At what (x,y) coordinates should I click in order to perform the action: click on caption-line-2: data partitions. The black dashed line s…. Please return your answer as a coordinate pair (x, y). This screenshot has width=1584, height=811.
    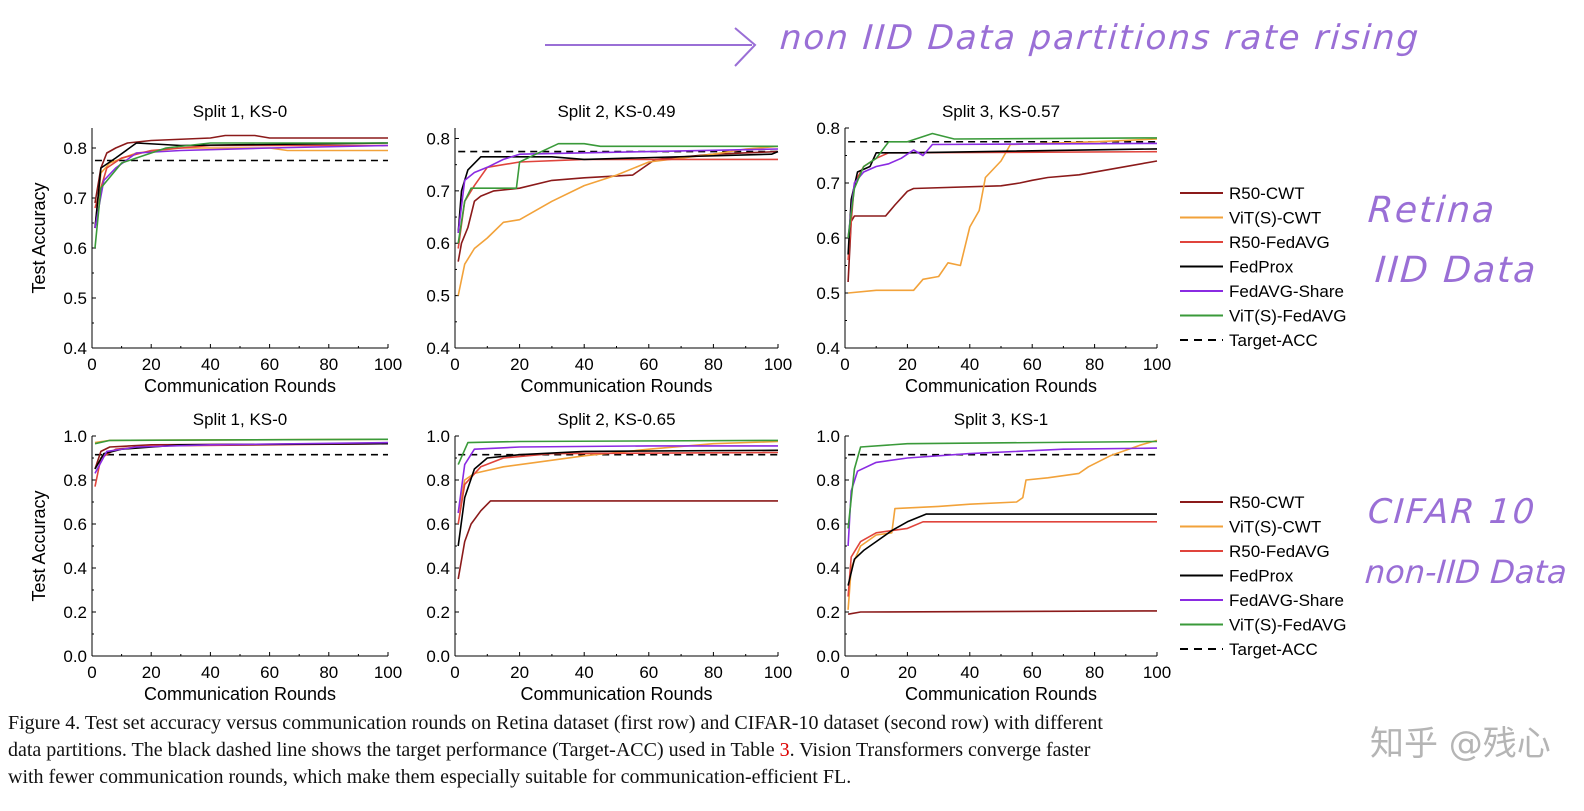
    Looking at the image, I should click on (708, 750).